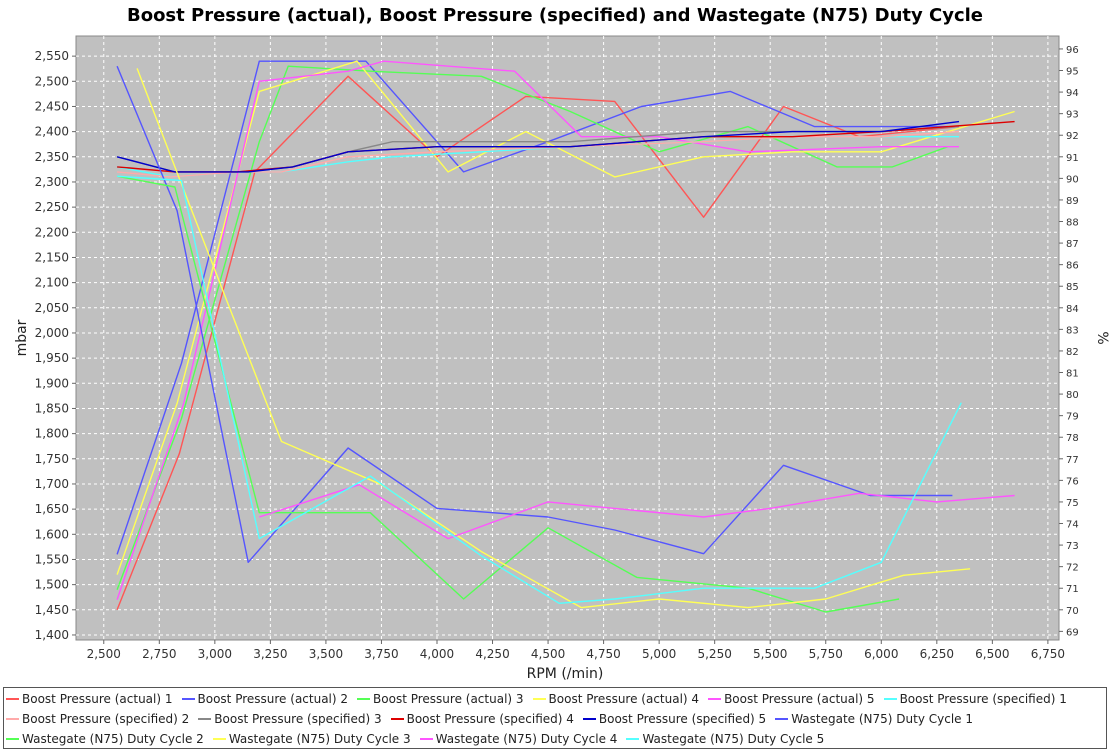  What do you see at coordinates (992, 654) in the screenshot?
I see `x-tick-label: 6,500` at bounding box center [992, 654].